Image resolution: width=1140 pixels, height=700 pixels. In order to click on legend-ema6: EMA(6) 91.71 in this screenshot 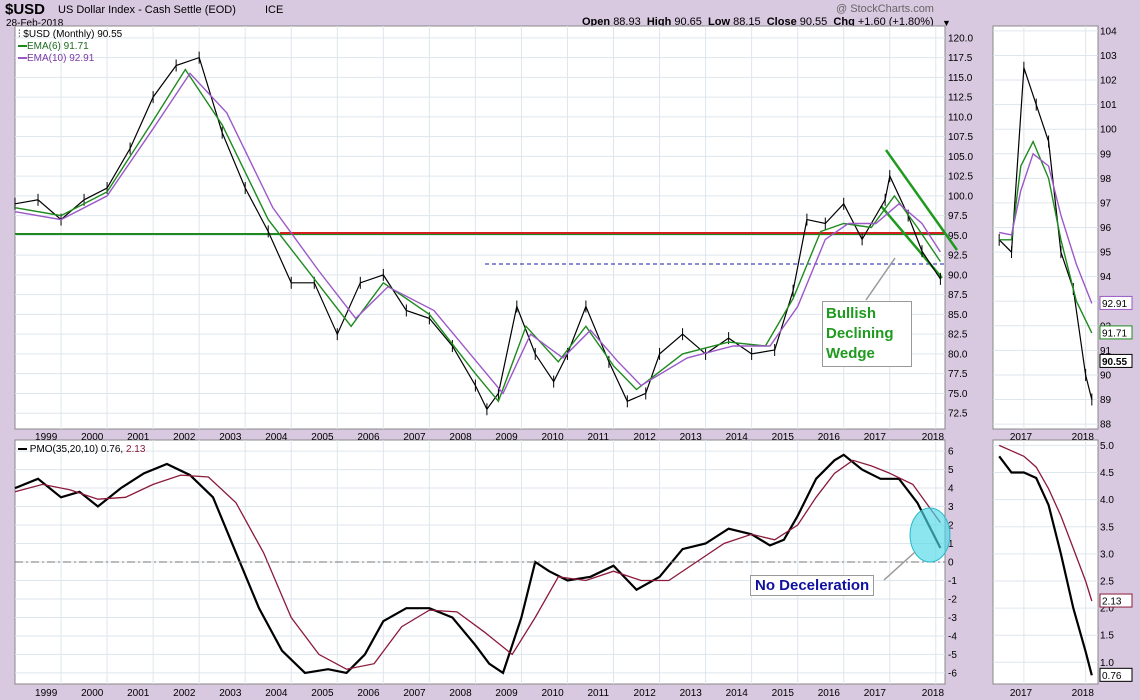, I will do `click(70, 47)`.